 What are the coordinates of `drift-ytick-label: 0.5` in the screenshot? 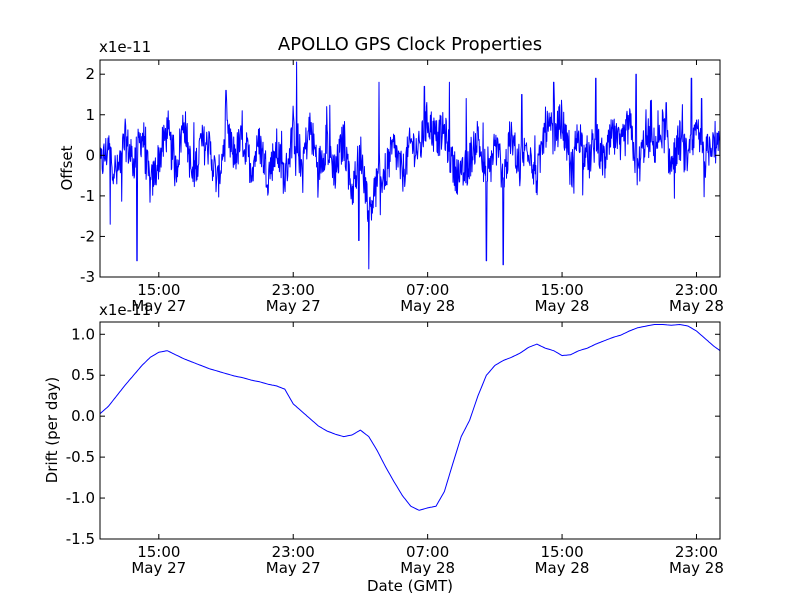 It's located at (83, 375).